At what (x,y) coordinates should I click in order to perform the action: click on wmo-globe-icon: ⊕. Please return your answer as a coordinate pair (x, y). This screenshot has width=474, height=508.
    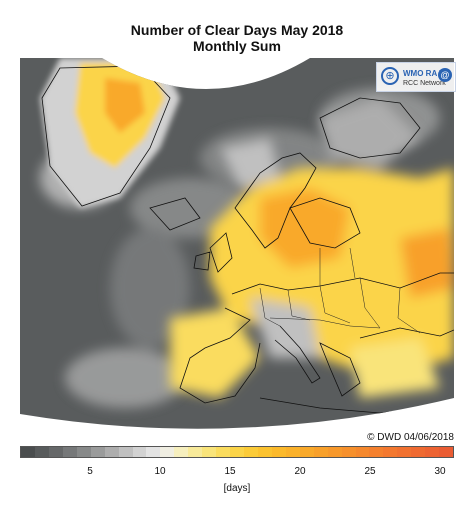
    Looking at the image, I should click on (390, 76).